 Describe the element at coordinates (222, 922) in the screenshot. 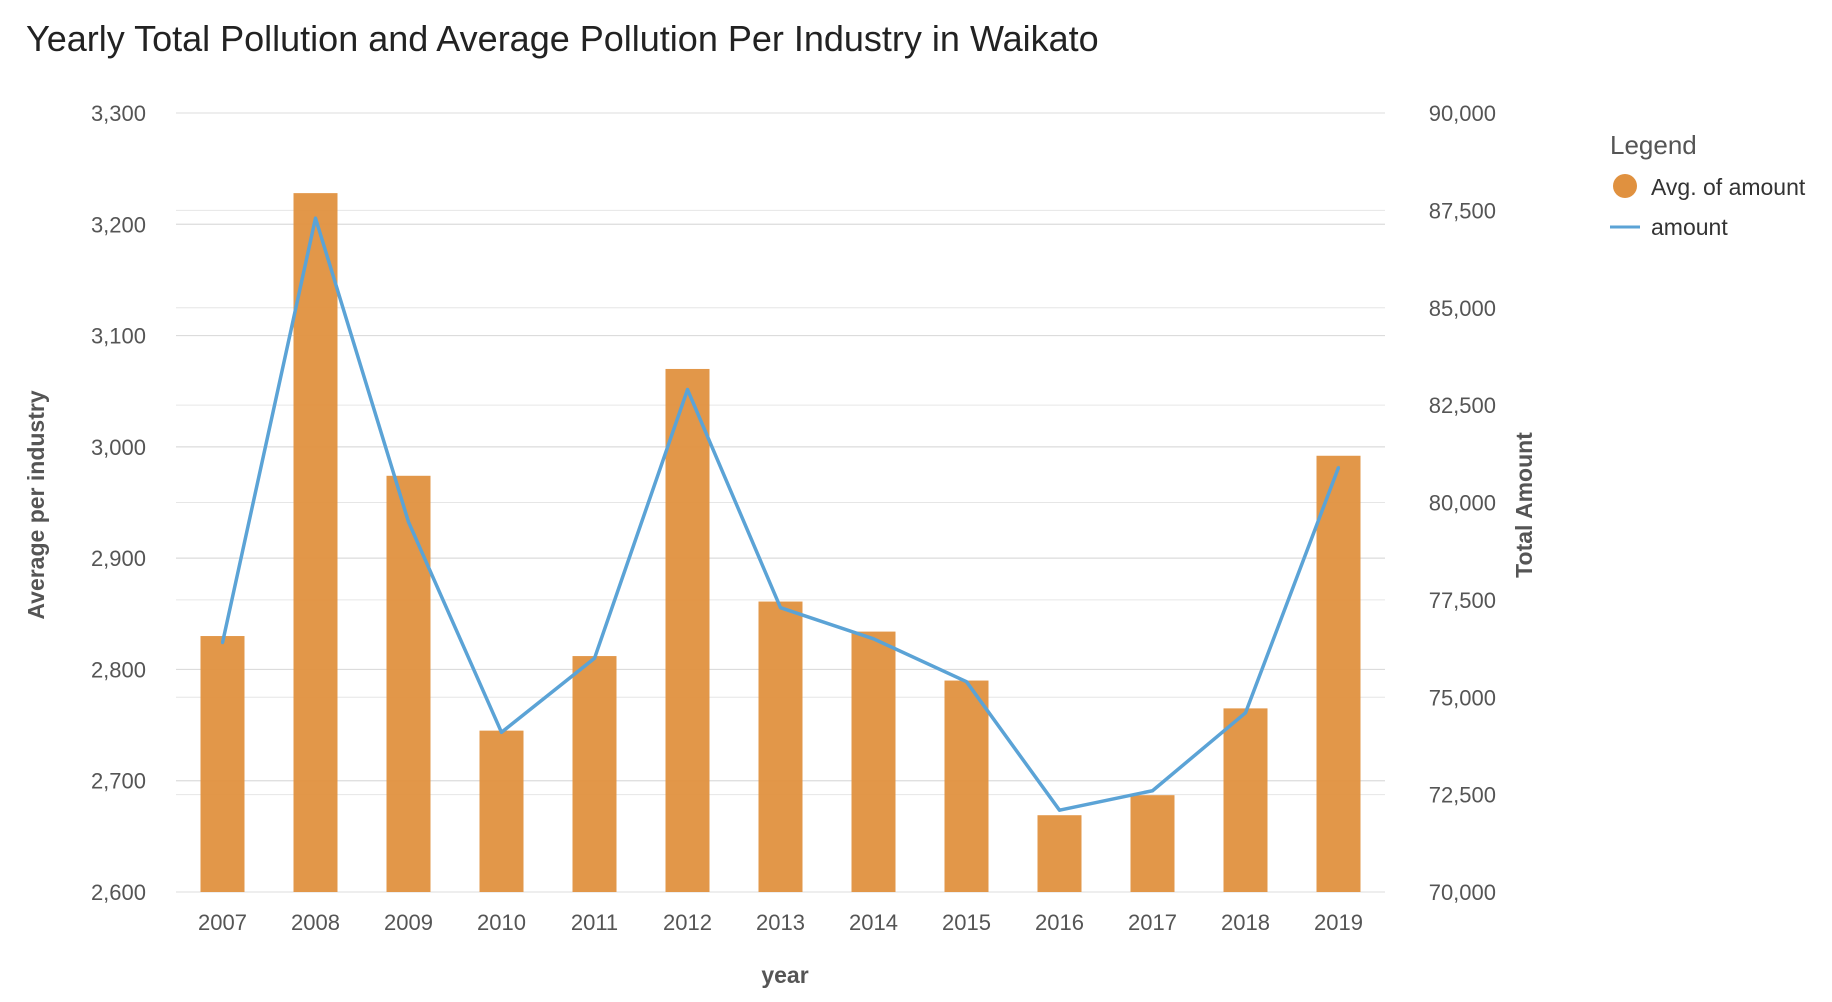

I see `x-tick-label: 2007` at that location.